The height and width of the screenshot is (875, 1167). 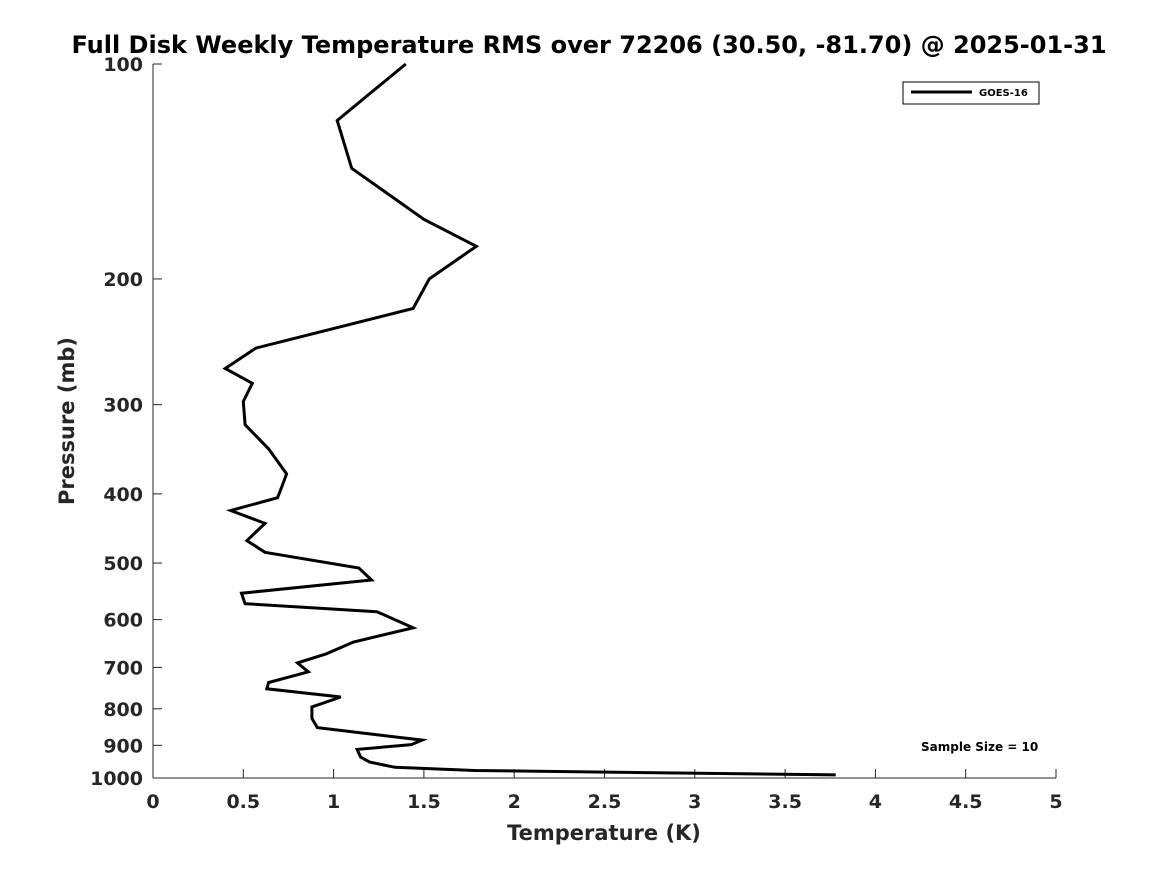 What do you see at coordinates (785, 802) in the screenshot?
I see `x-tick-label: 3.5` at bounding box center [785, 802].